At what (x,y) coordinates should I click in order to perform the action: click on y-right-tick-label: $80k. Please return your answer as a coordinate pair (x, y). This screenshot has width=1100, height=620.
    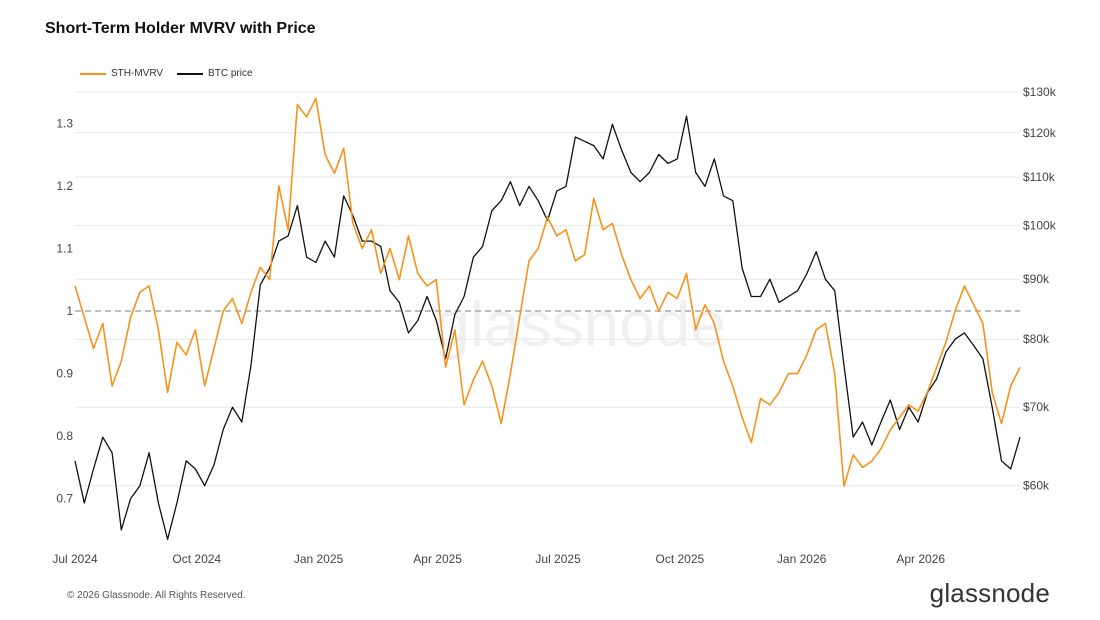
    Looking at the image, I should click on (1036, 339).